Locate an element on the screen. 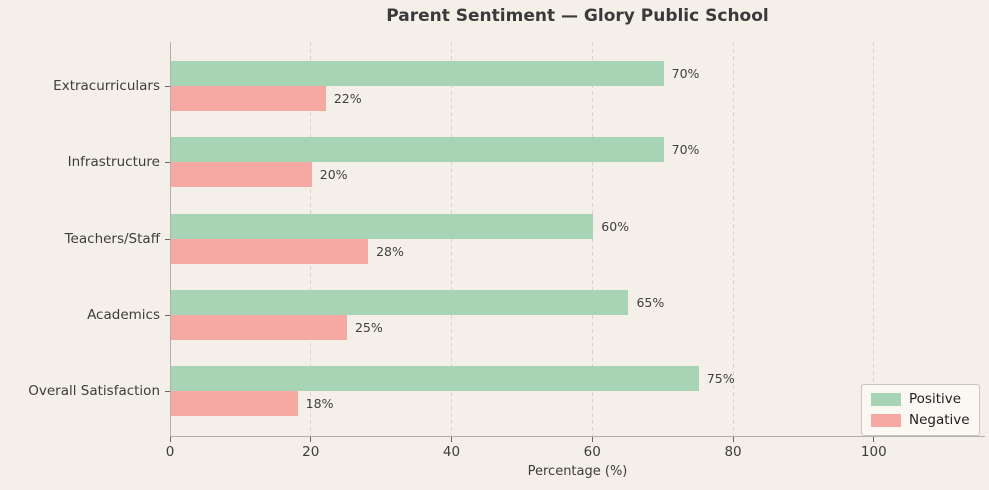  bar-value-label: 28% is located at coordinates (390, 251).